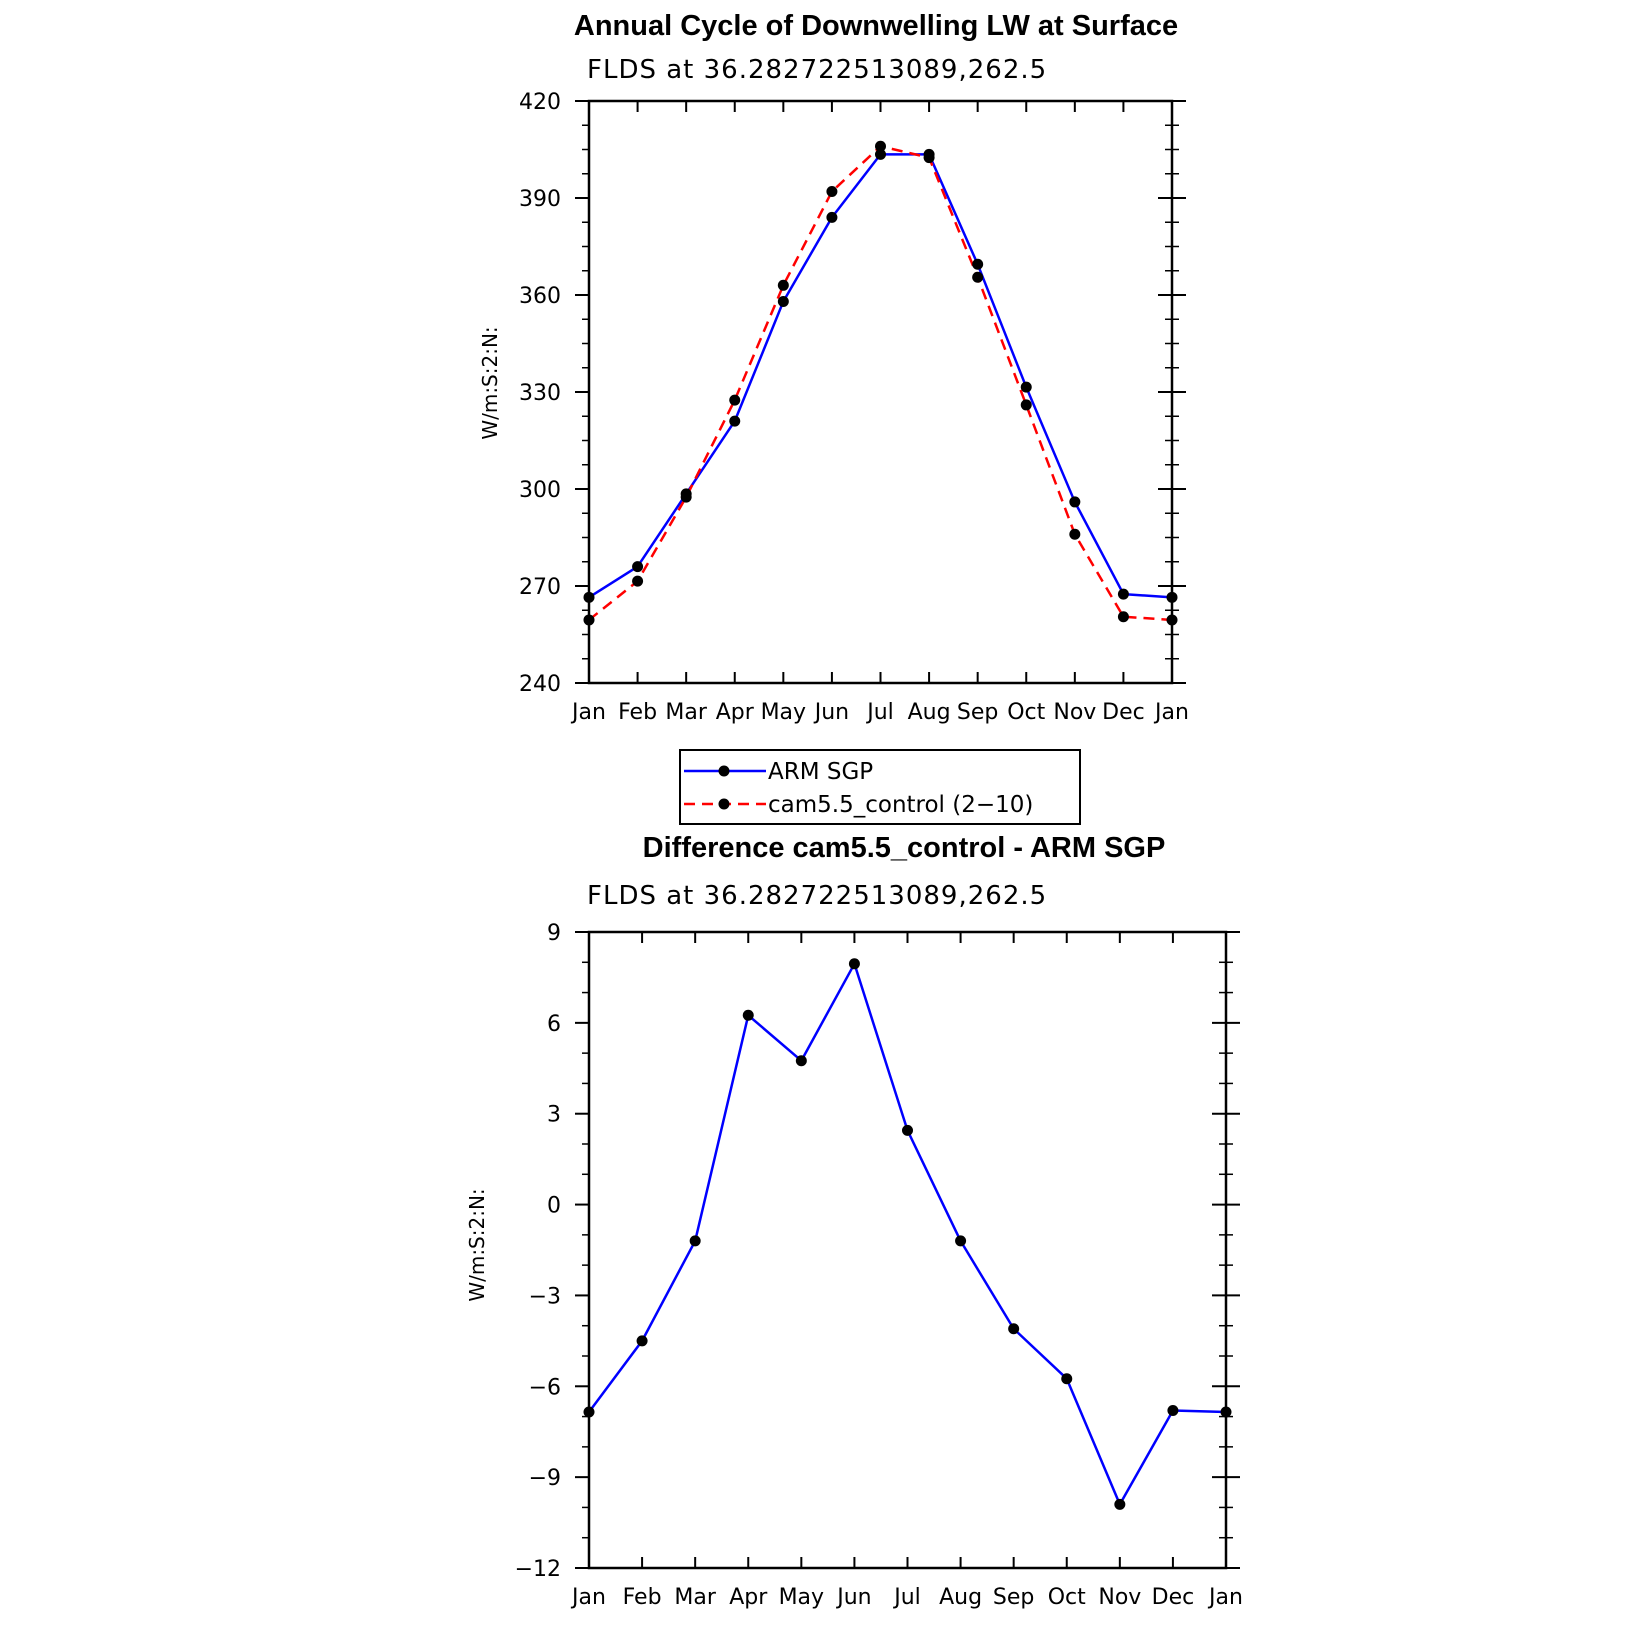 The height and width of the screenshot is (1652, 1652). I want to click on y-tick-label: −6, so click(545, 1387).